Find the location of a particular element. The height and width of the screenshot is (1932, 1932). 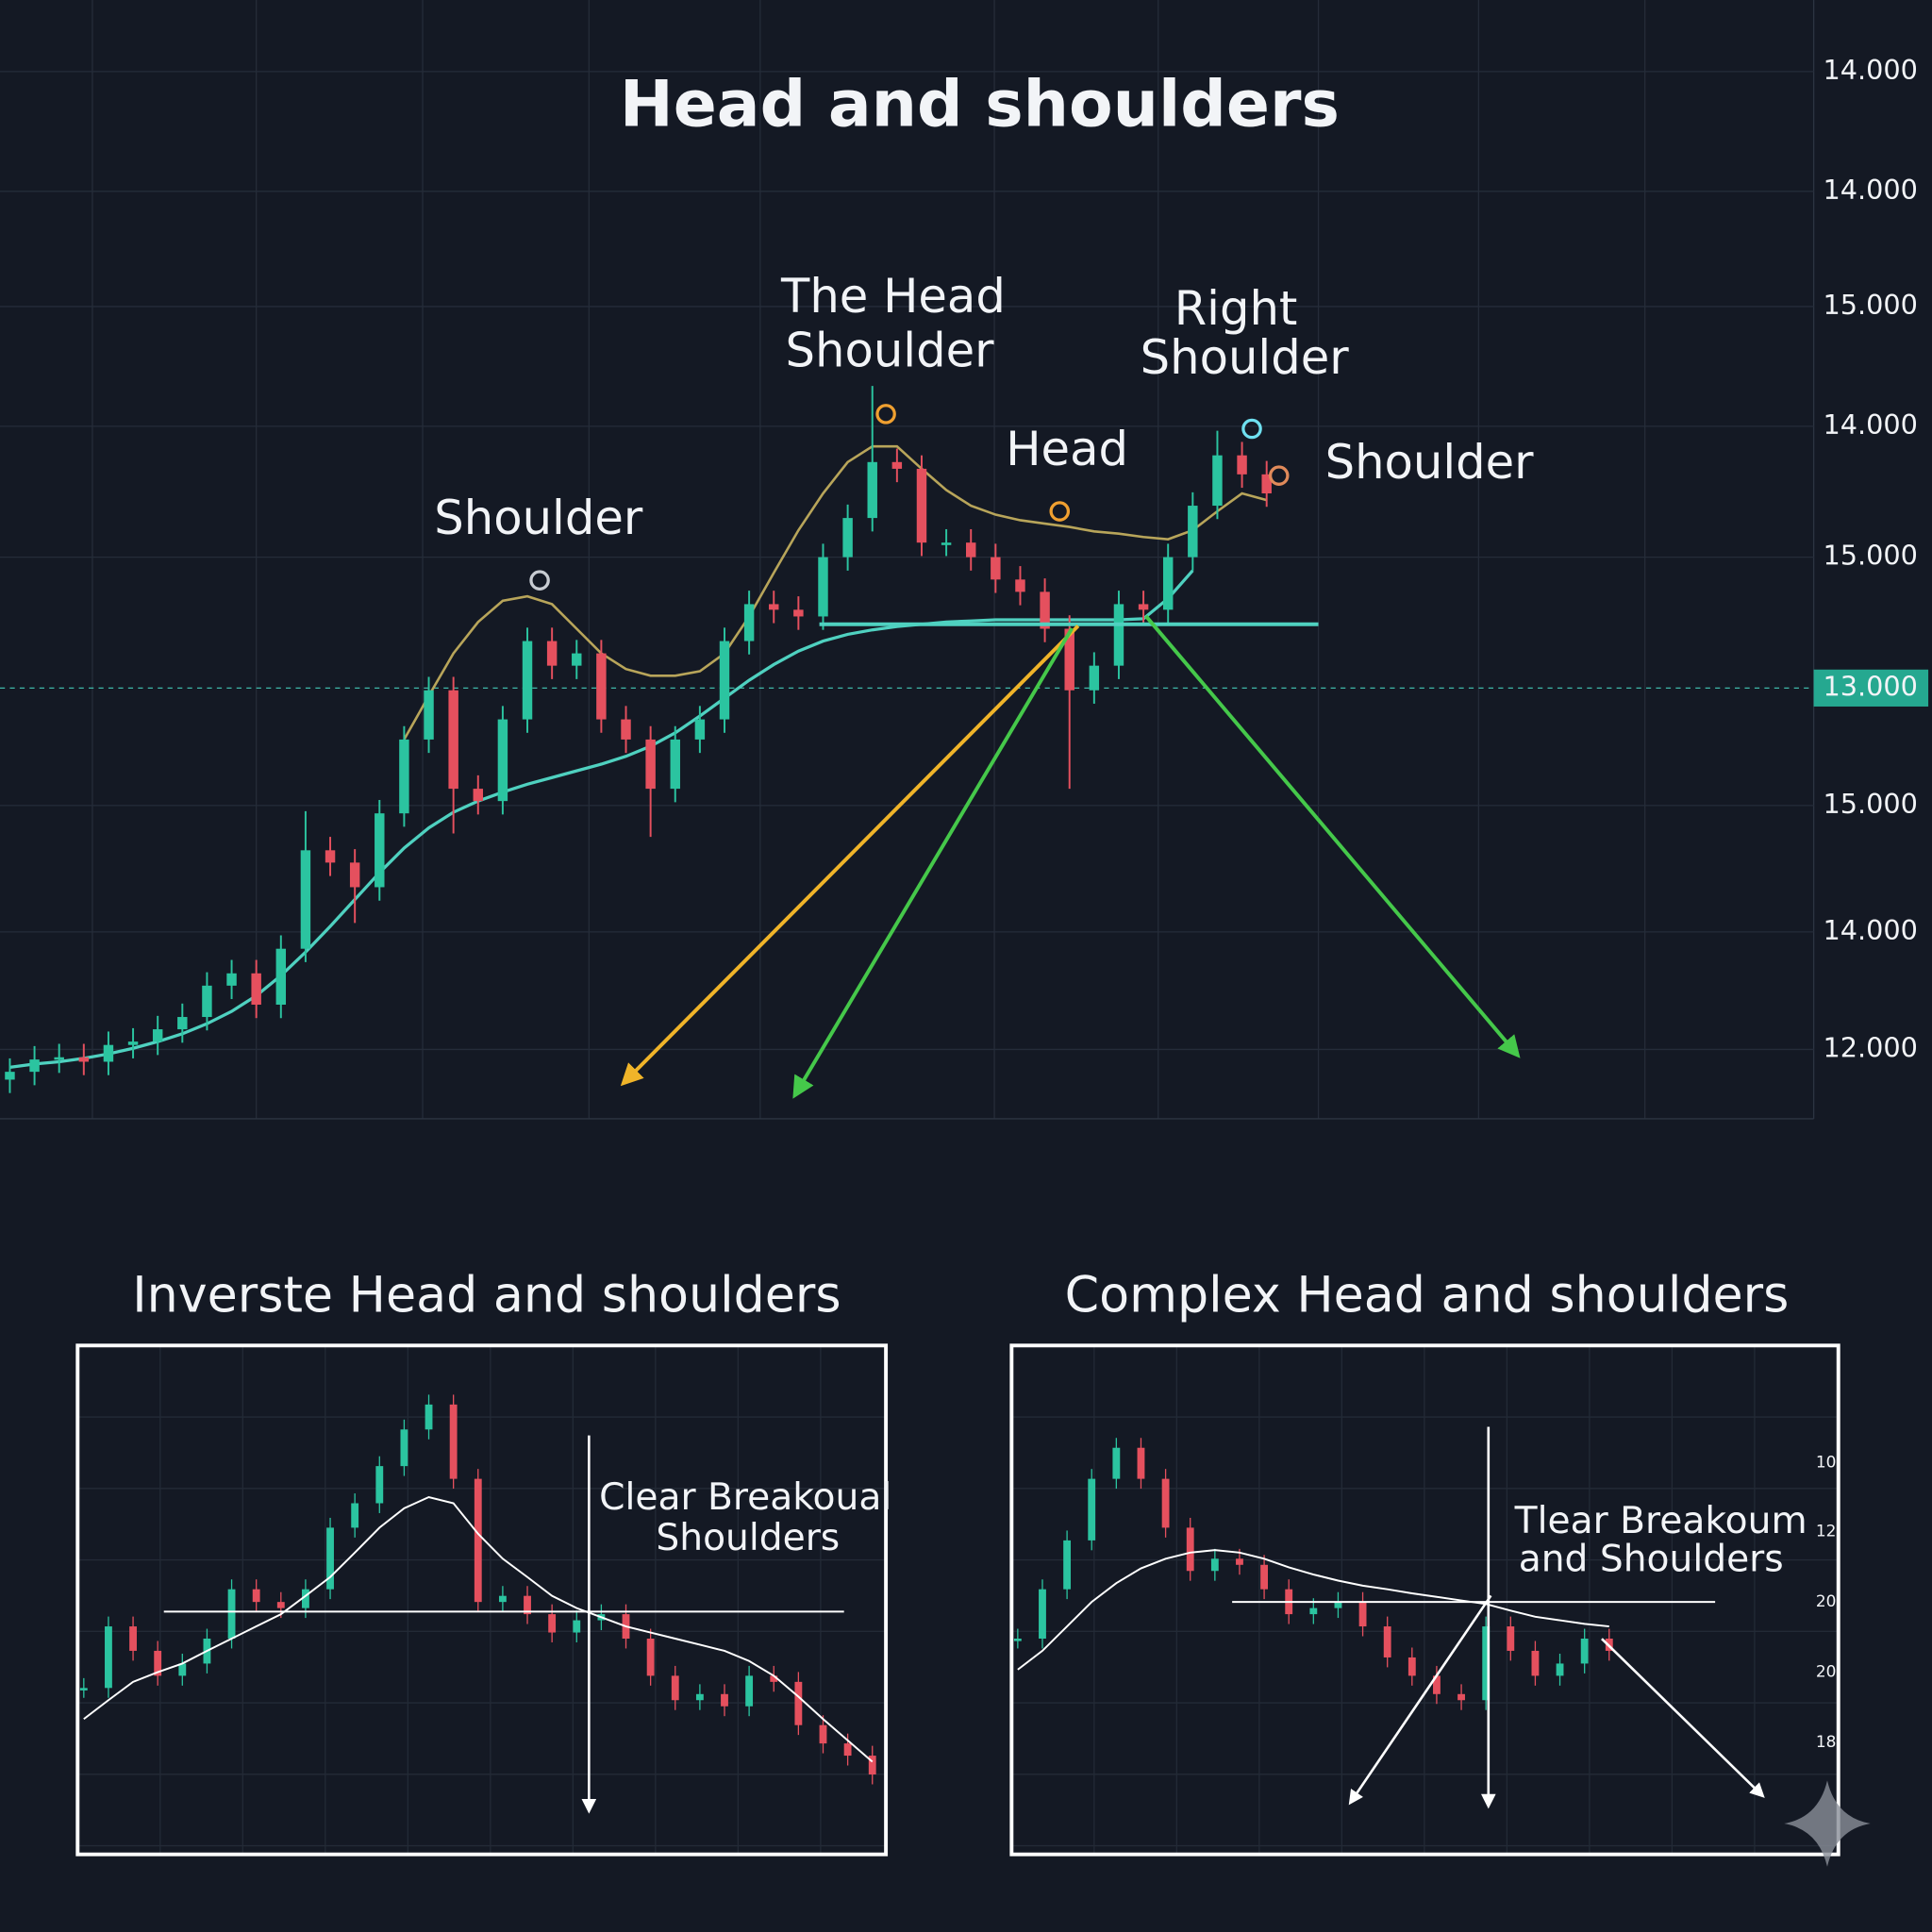

inset-frame is located at coordinates (1424, 1600).